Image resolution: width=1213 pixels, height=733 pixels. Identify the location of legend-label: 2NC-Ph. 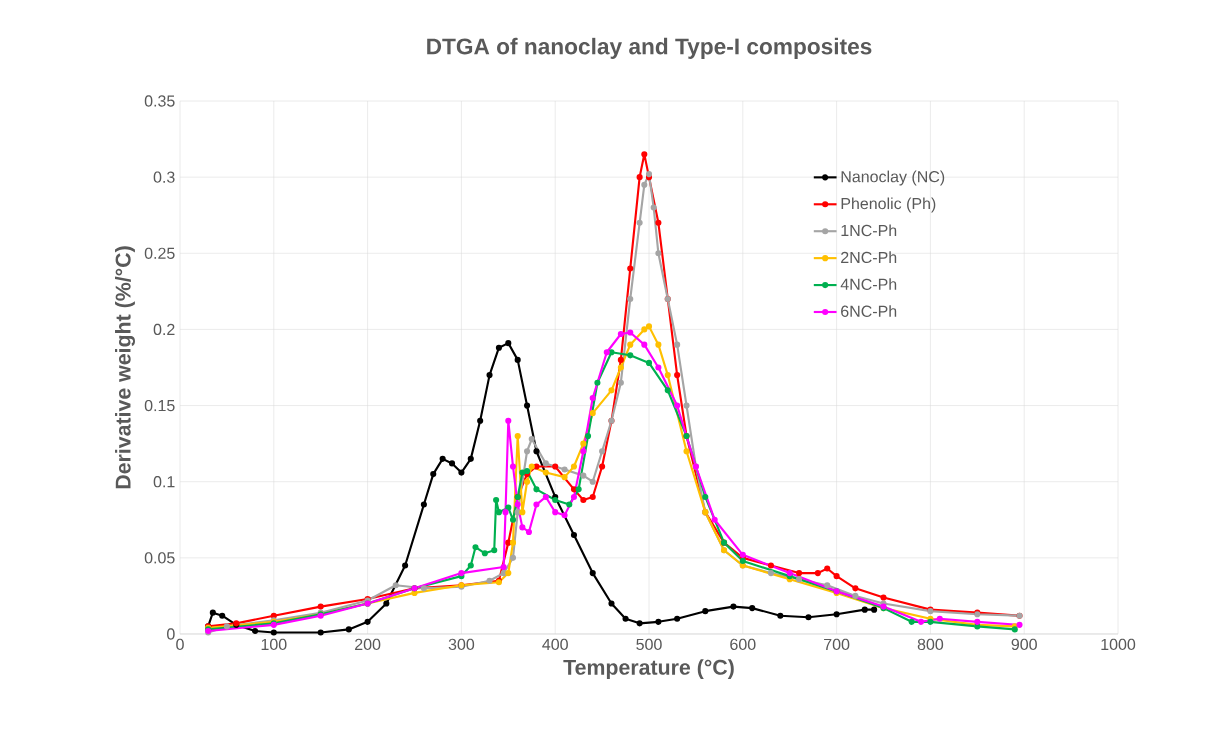
(869, 257).